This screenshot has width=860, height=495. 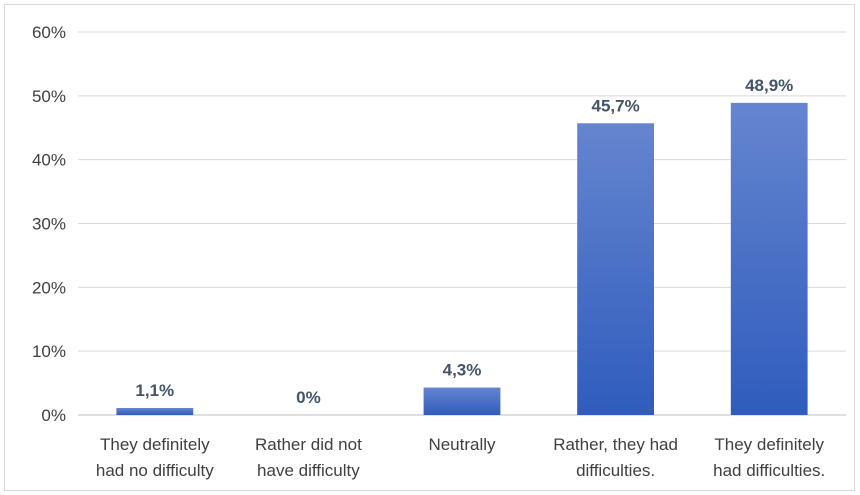 I want to click on x-tick-label-line: Rather, they had, so click(x=615, y=444).